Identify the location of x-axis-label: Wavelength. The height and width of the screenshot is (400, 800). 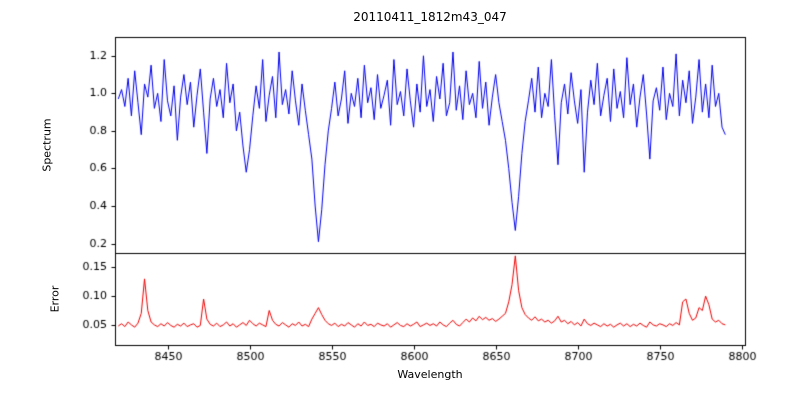
(430, 374).